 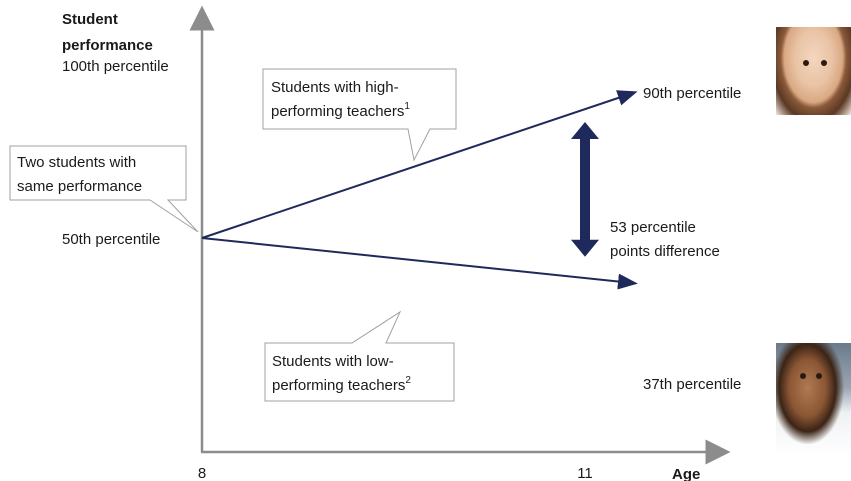 What do you see at coordinates (335, 87) in the screenshot?
I see `callout-high-line1: Students with high-` at bounding box center [335, 87].